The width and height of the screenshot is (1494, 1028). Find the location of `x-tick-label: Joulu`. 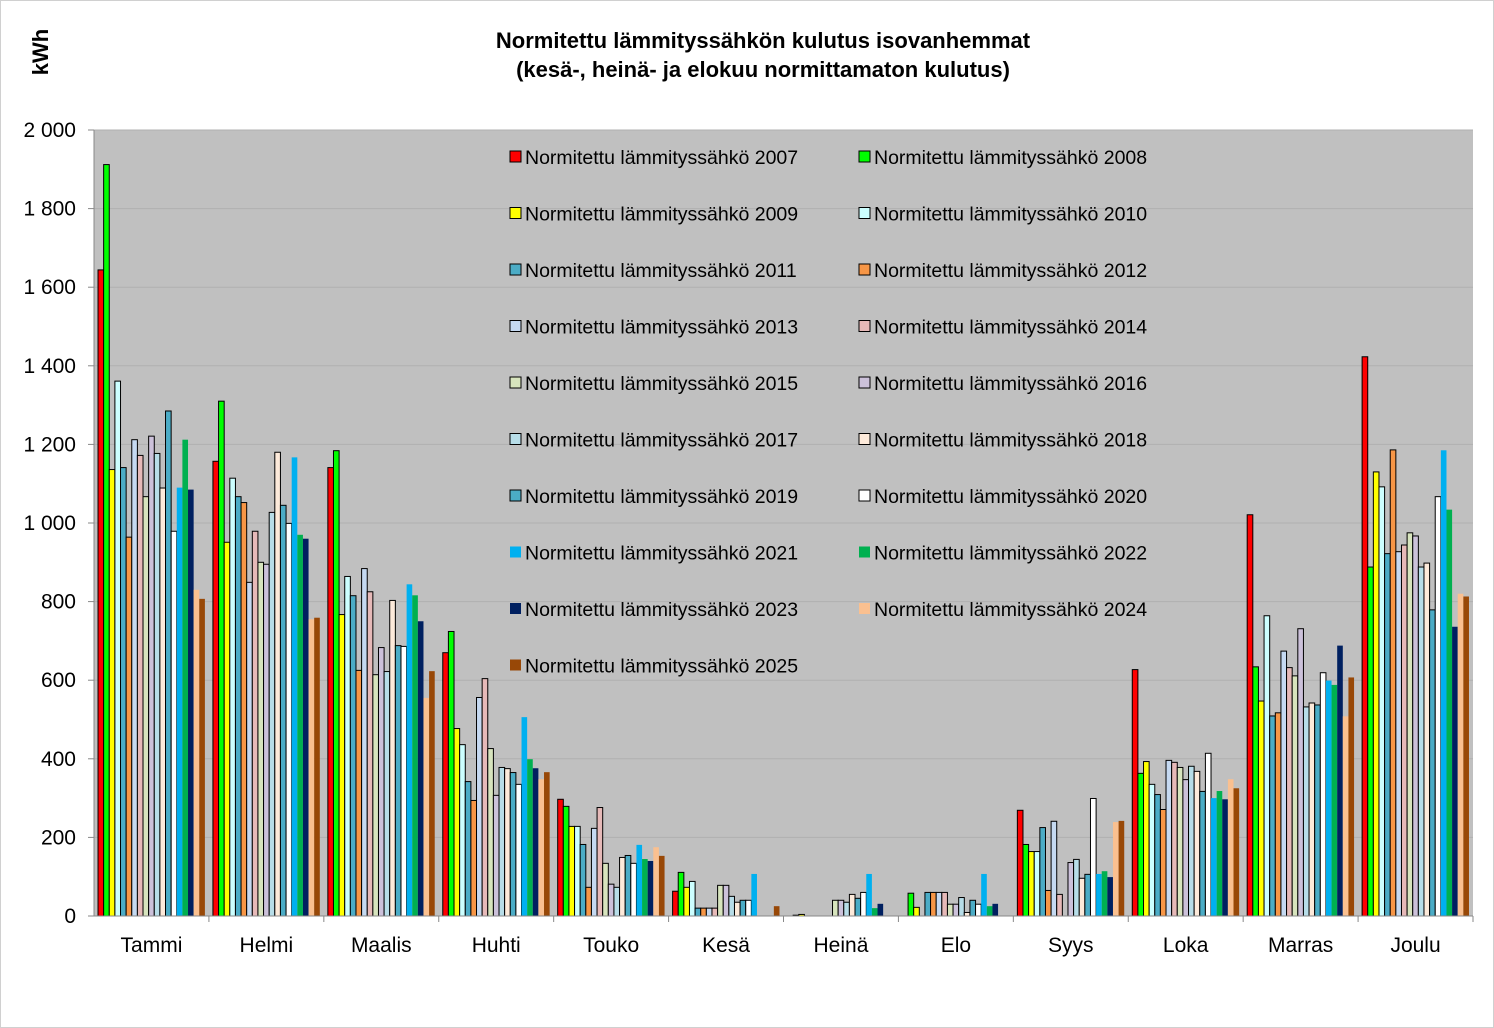

x-tick-label: Joulu is located at coordinates (1415, 945).